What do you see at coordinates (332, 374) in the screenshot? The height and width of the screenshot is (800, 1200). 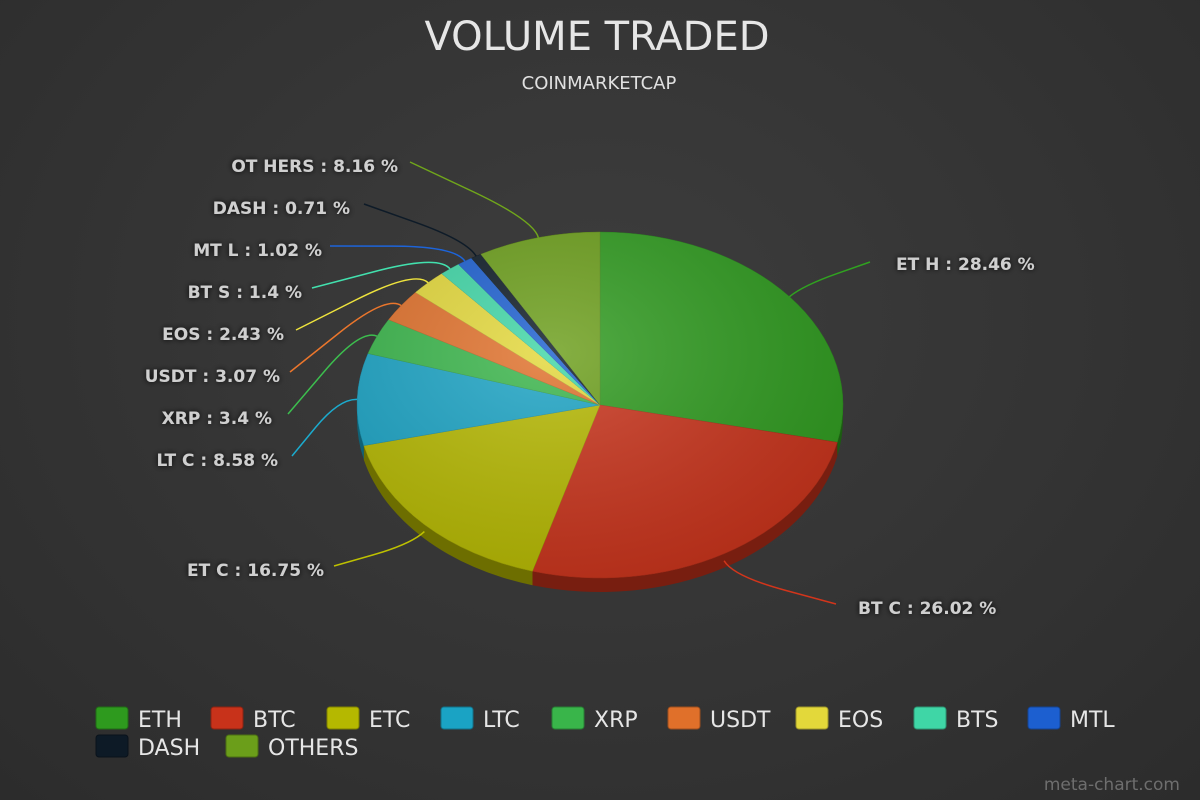 I see `leader-line-xrp` at bounding box center [332, 374].